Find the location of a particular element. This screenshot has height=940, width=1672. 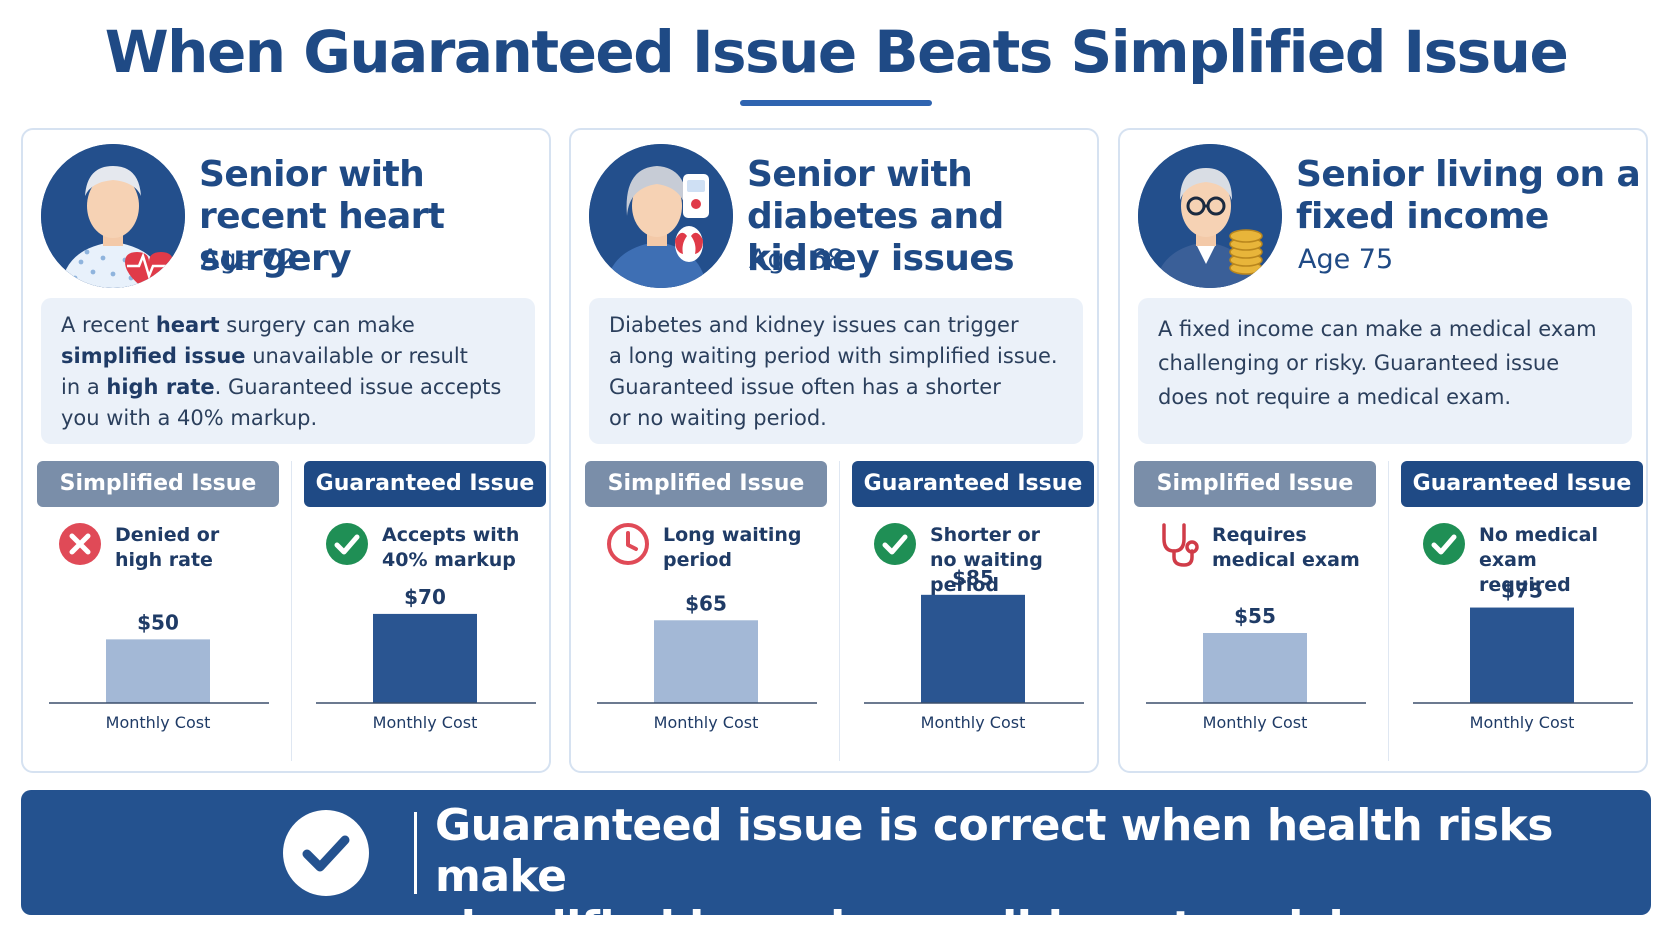

status-line: Shorter or is located at coordinates (985, 535).